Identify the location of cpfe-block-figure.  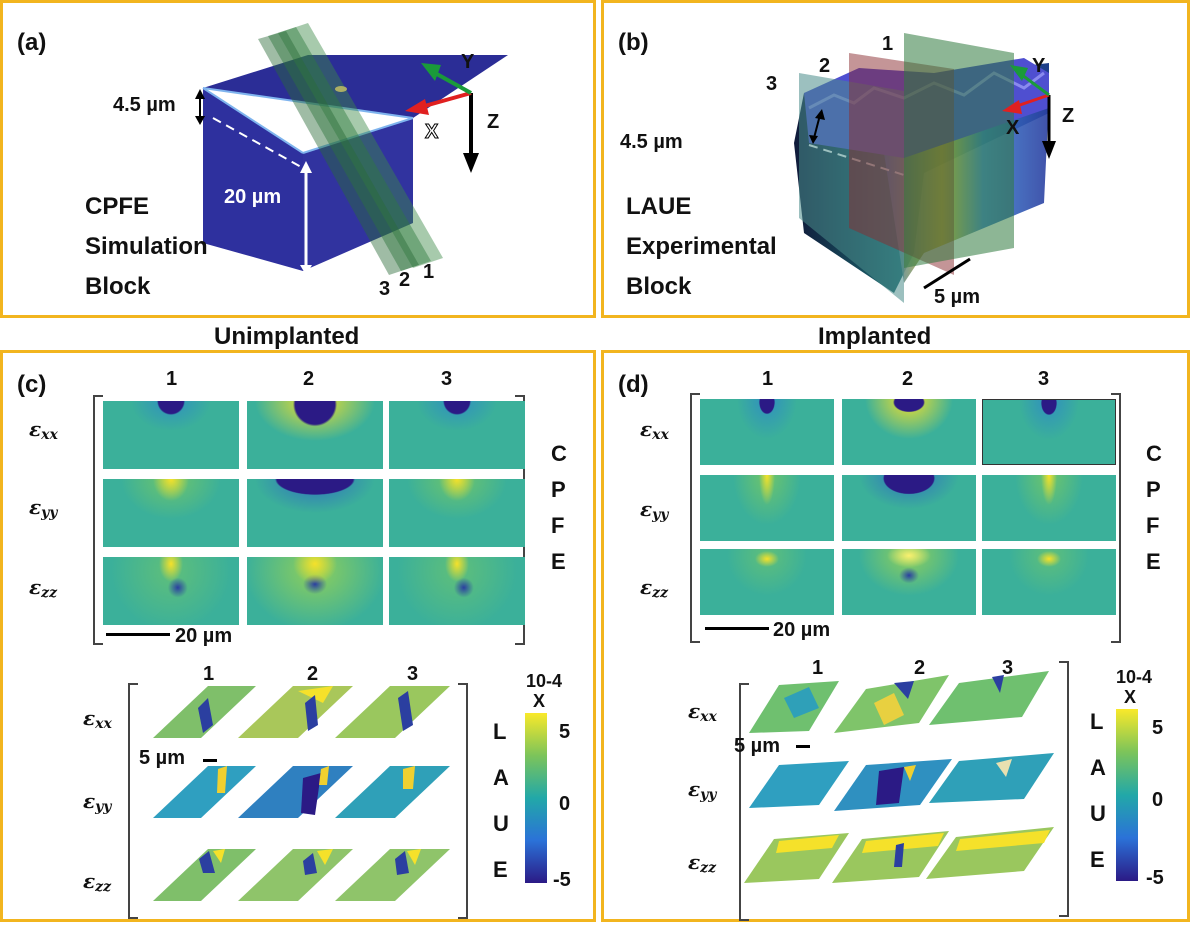
(351, 149).